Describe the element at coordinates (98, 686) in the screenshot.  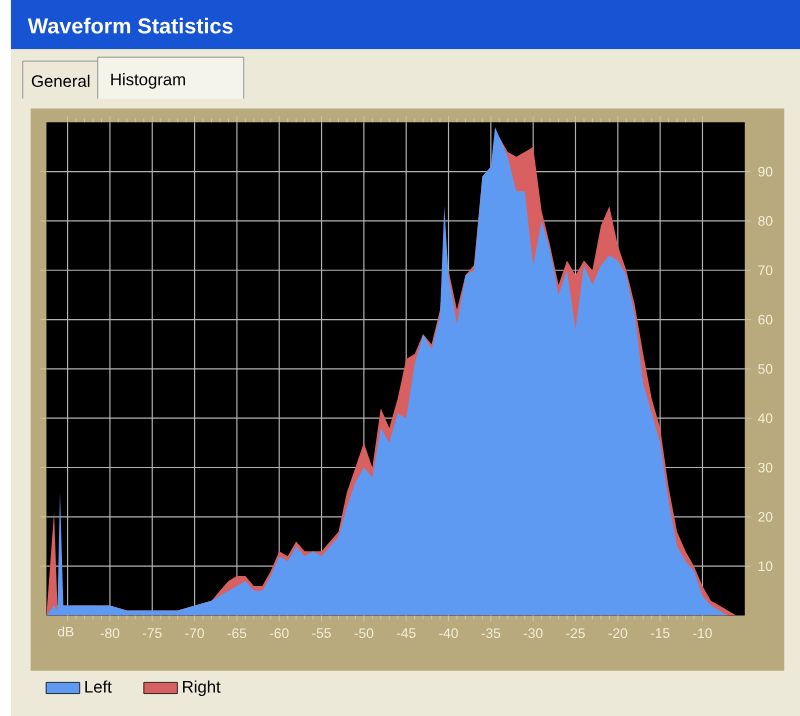
I see `legend-label: Left` at that location.